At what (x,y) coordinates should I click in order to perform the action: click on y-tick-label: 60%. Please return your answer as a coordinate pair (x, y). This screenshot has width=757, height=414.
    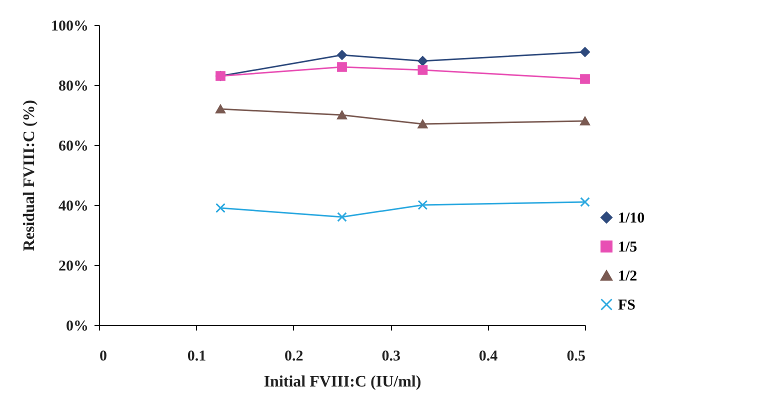
    Looking at the image, I should click on (73, 146).